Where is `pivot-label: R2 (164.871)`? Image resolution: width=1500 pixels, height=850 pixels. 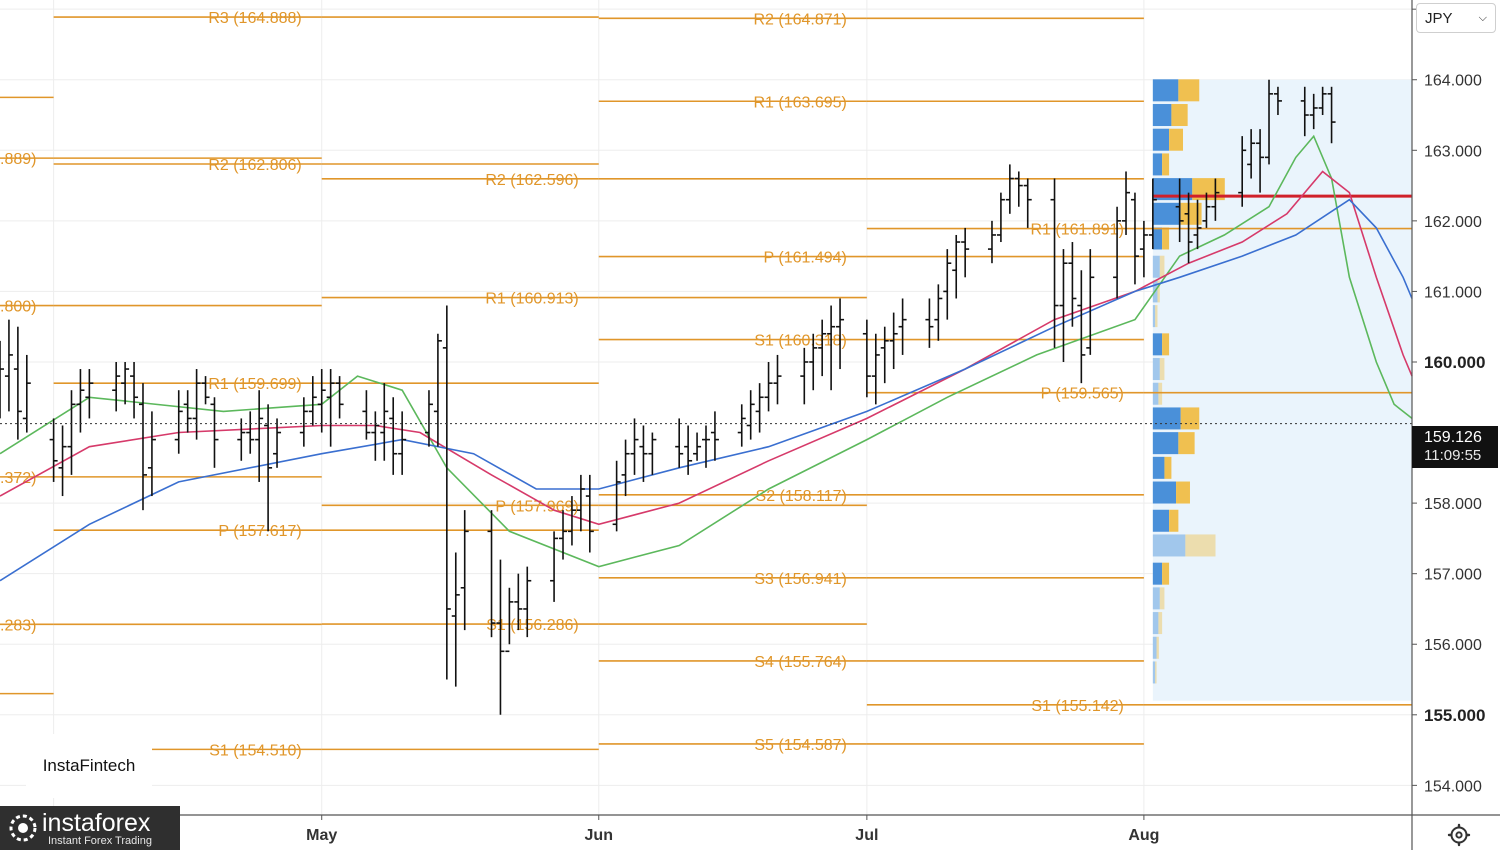
pivot-label: R2 (164.871) is located at coordinates (799, 19).